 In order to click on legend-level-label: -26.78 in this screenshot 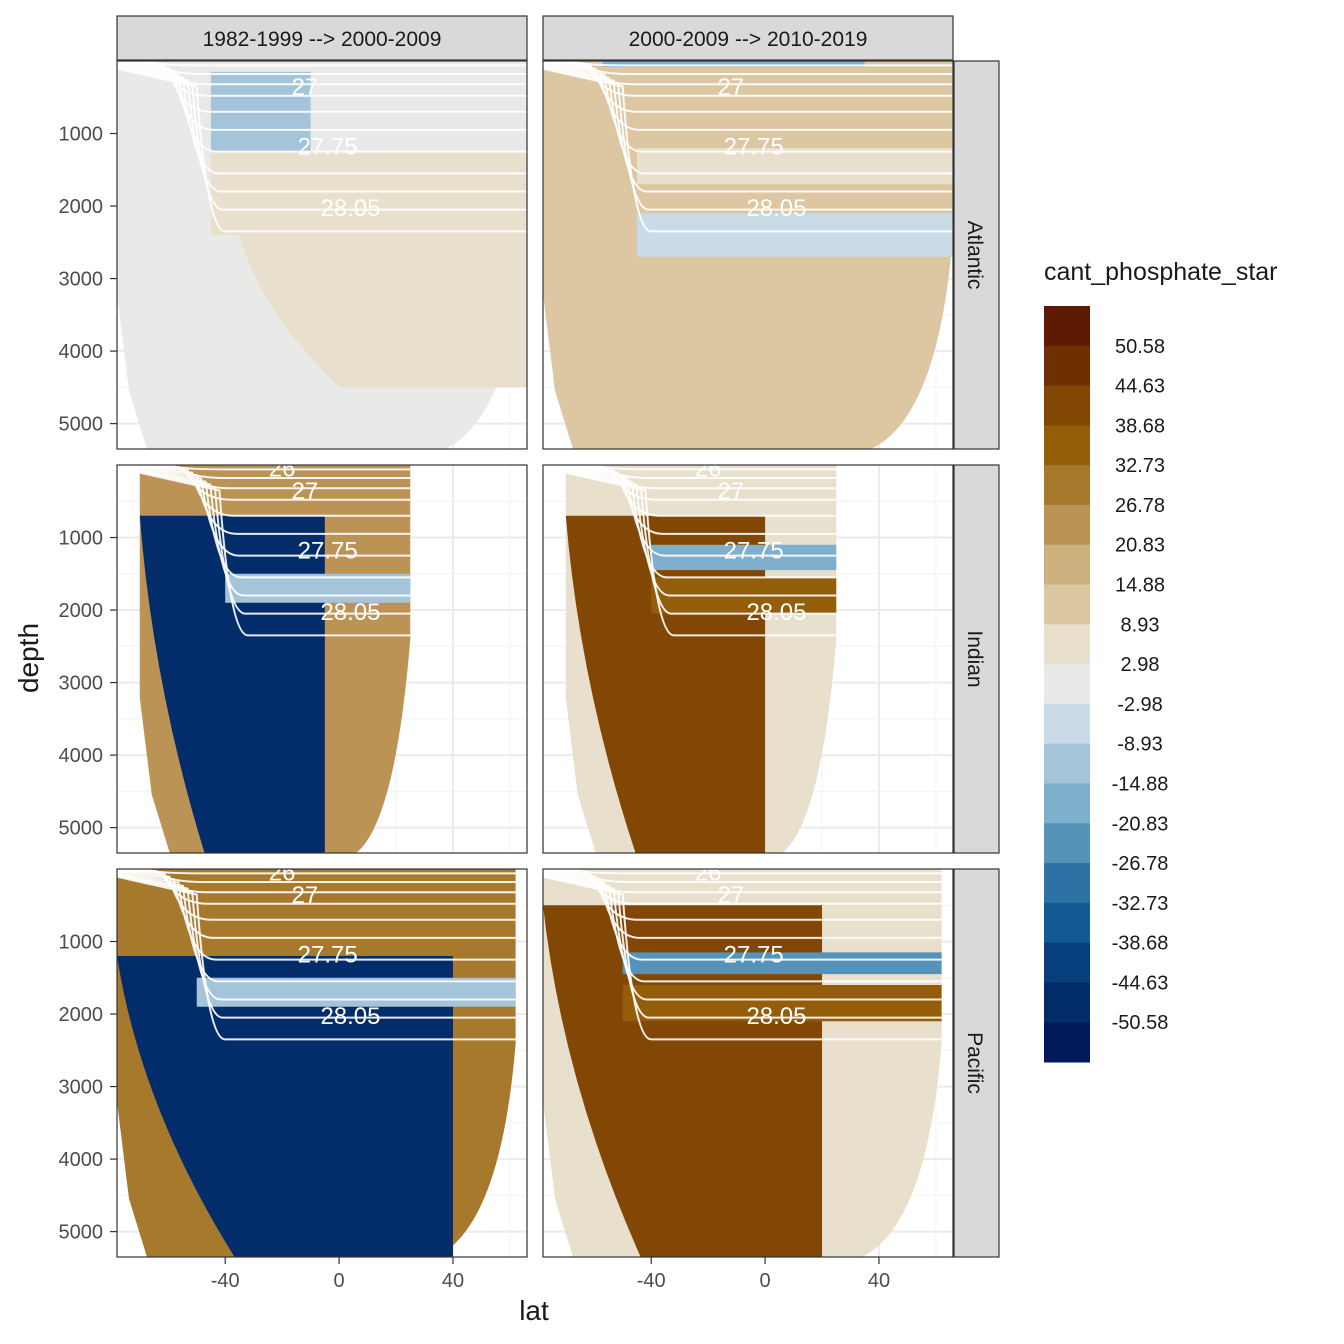, I will do `click(1140, 864)`.